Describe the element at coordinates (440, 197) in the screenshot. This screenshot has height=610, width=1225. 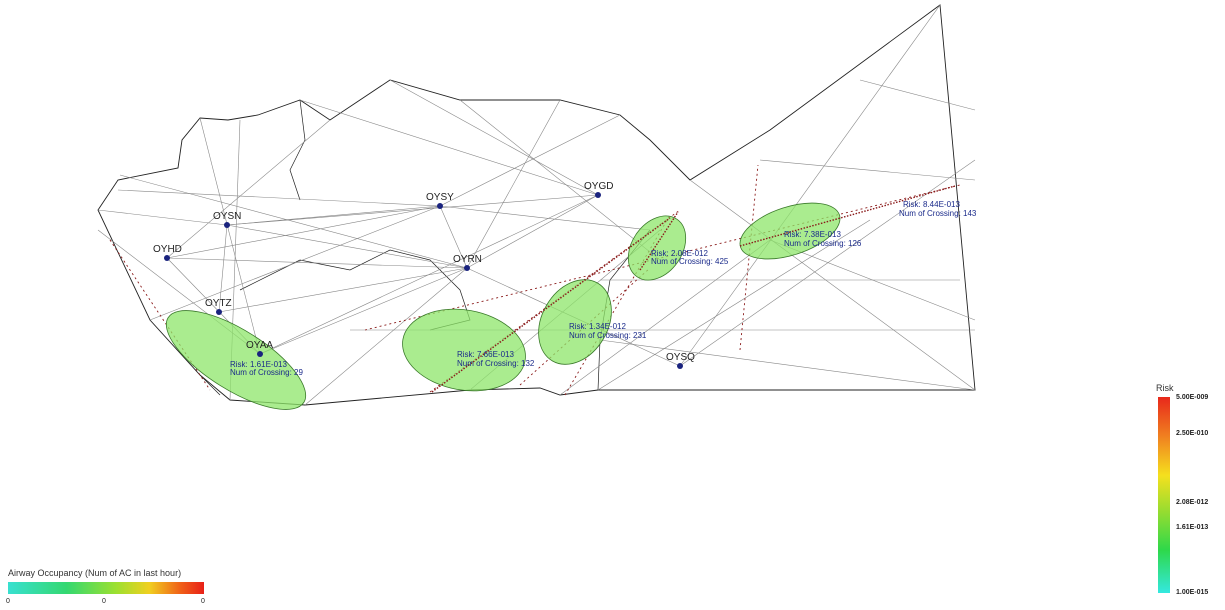
I see `airport-label-oysy: OYSY` at that location.